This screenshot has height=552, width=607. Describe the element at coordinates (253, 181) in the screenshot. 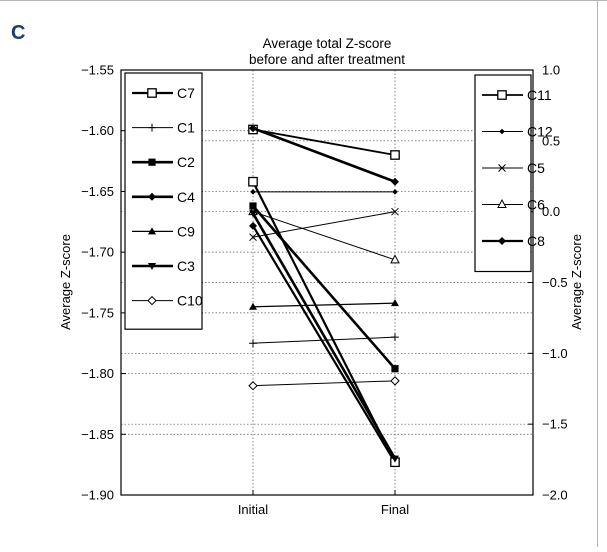

I see `data-point-c7-initial` at that location.